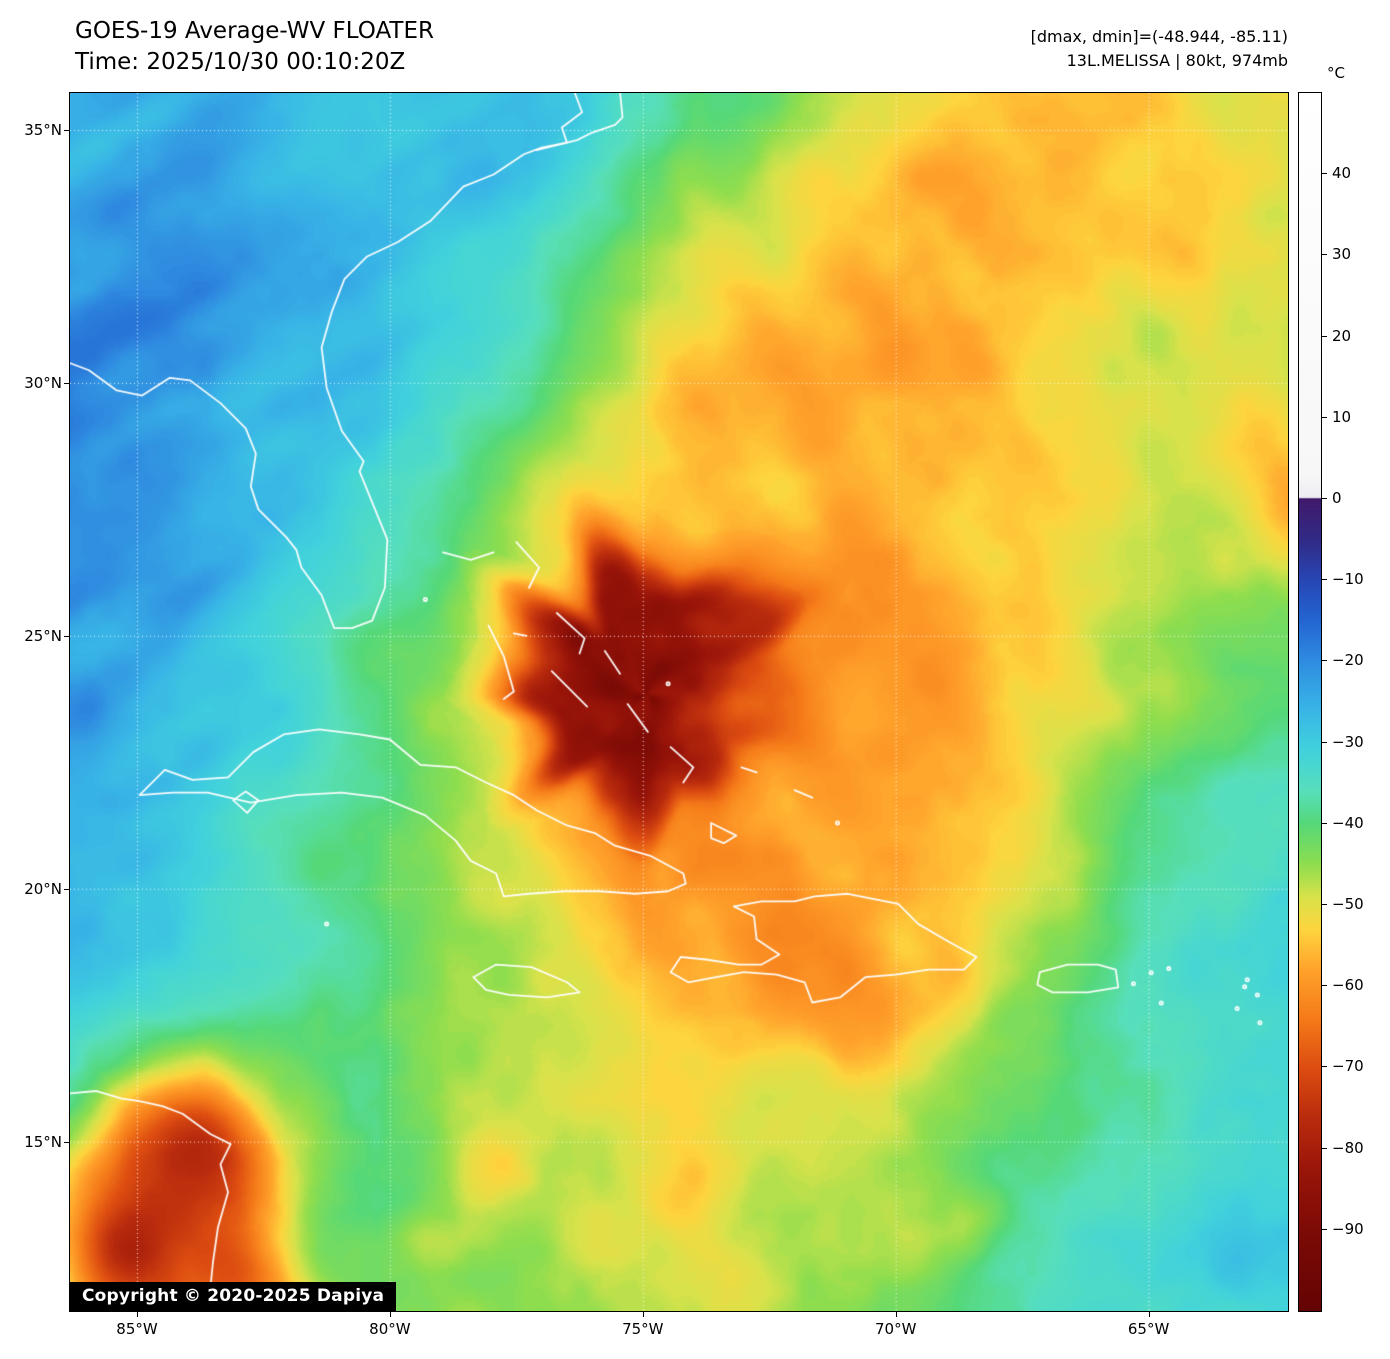 The height and width of the screenshot is (1359, 1390). Describe the element at coordinates (390, 1329) in the screenshot. I see `lon-tick-label: 80°W` at that location.